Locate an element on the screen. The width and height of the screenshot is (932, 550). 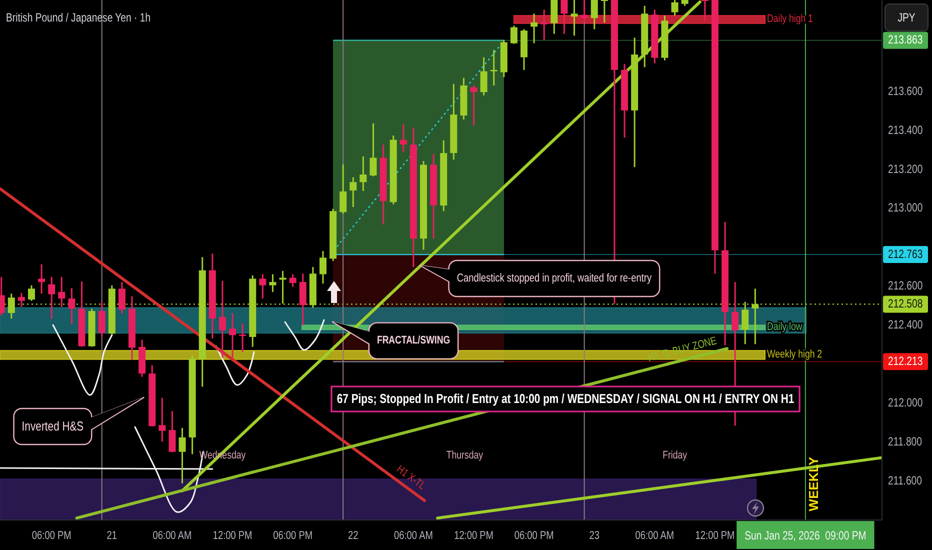
y-tick-label: 211.800 is located at coordinates (905, 442).